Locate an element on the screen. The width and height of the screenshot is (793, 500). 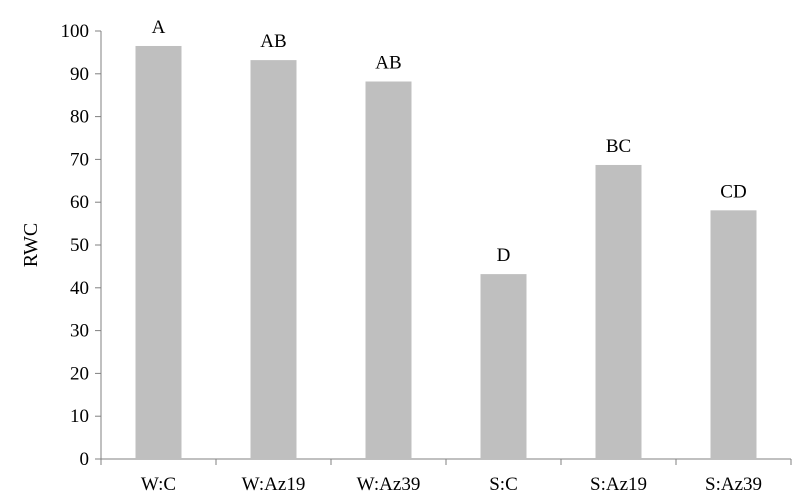
significance-label: D is located at coordinates (504, 255).